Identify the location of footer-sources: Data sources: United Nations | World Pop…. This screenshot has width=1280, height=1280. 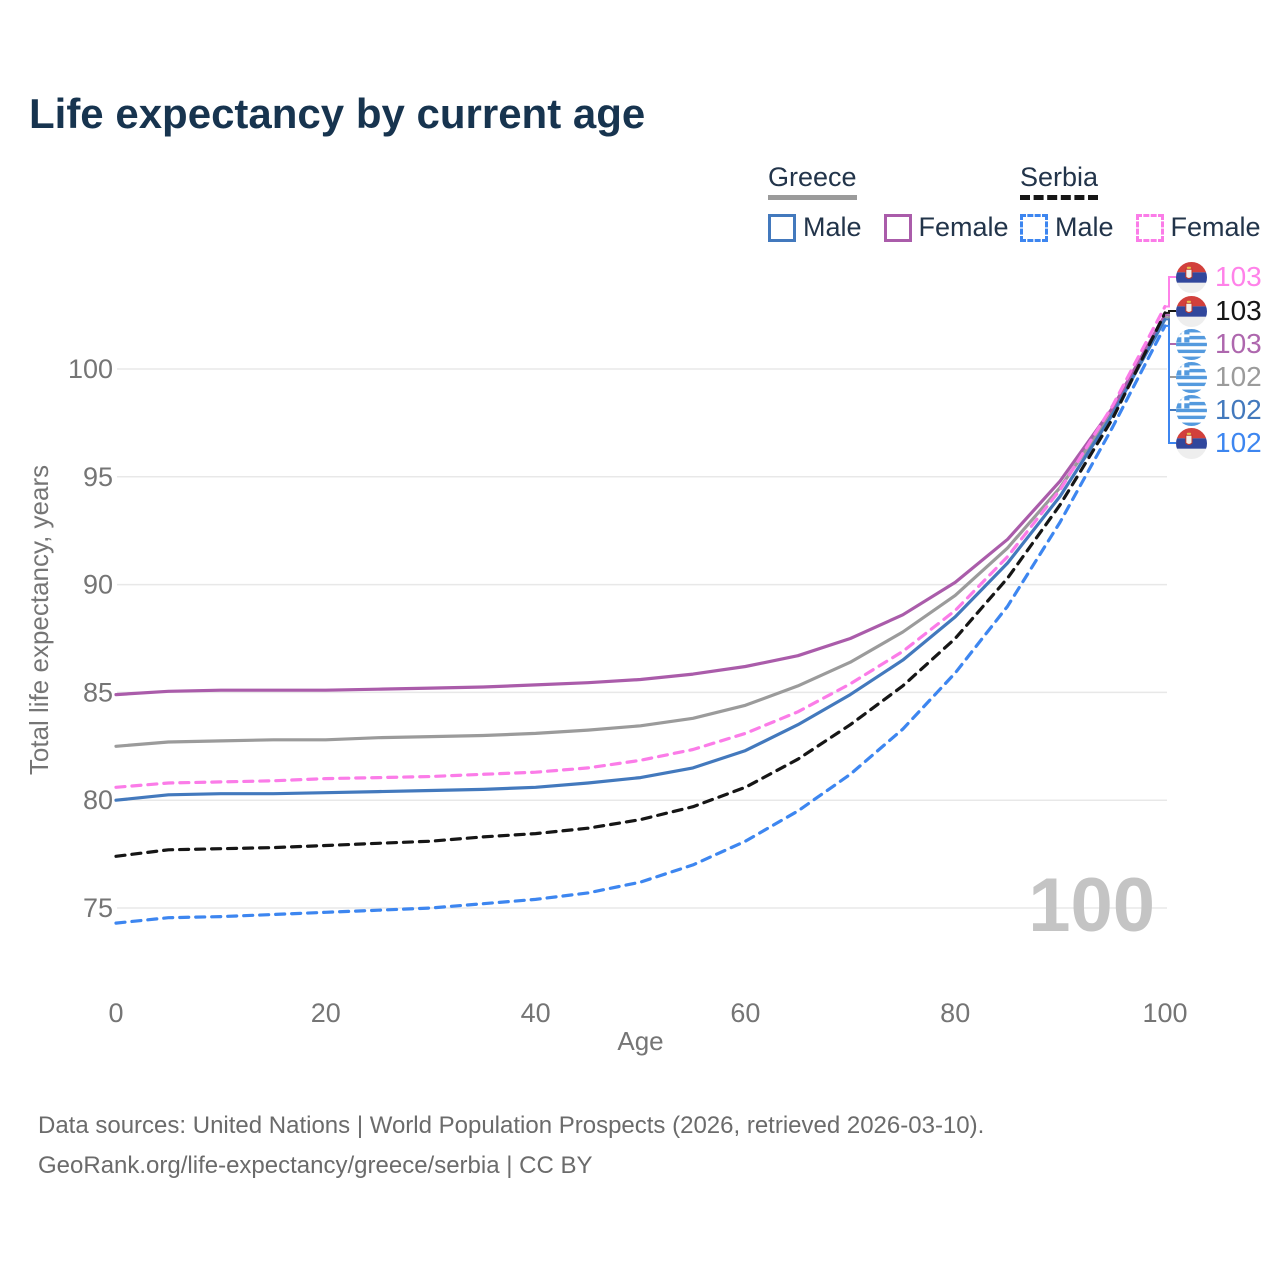
(511, 1125).